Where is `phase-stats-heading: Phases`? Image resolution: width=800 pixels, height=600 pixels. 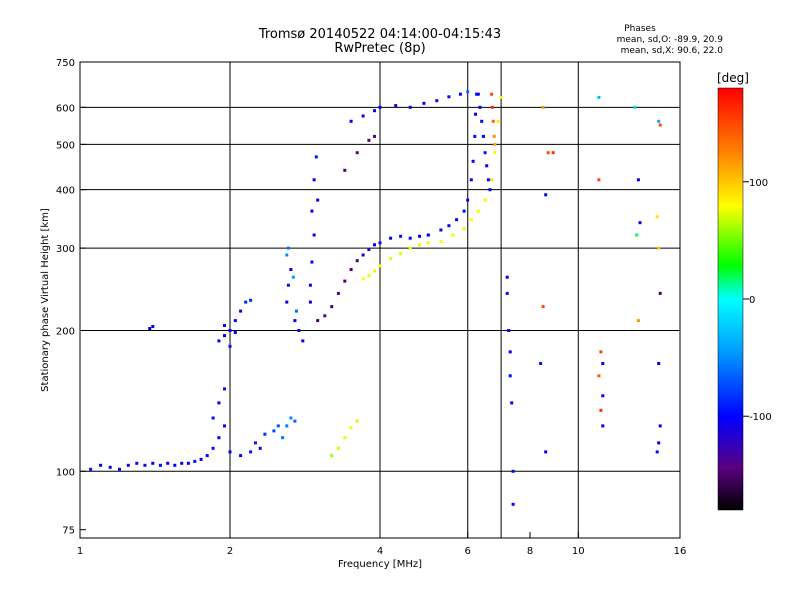 phase-stats-heading: Phases is located at coordinates (640, 29).